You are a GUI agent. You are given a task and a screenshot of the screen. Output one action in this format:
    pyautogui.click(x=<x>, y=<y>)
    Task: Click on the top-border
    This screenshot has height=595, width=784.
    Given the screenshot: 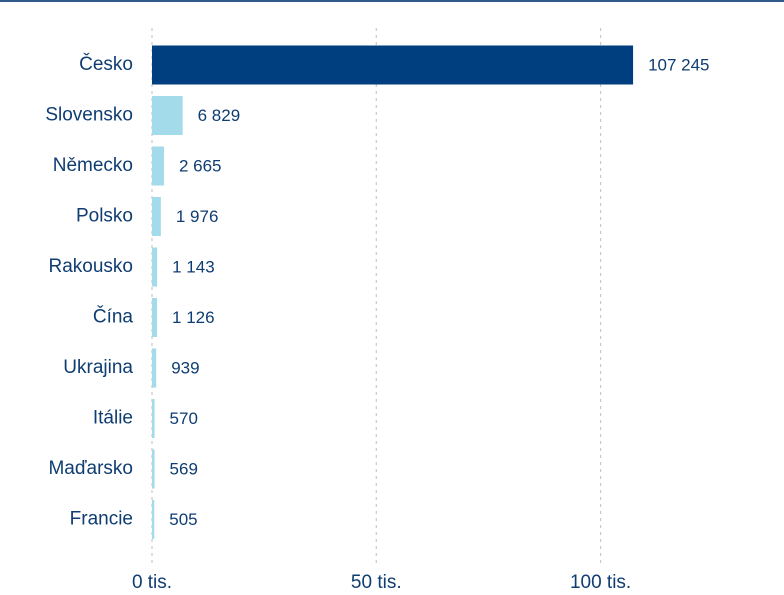 What is the action you would take?
    pyautogui.click(x=392, y=1)
    